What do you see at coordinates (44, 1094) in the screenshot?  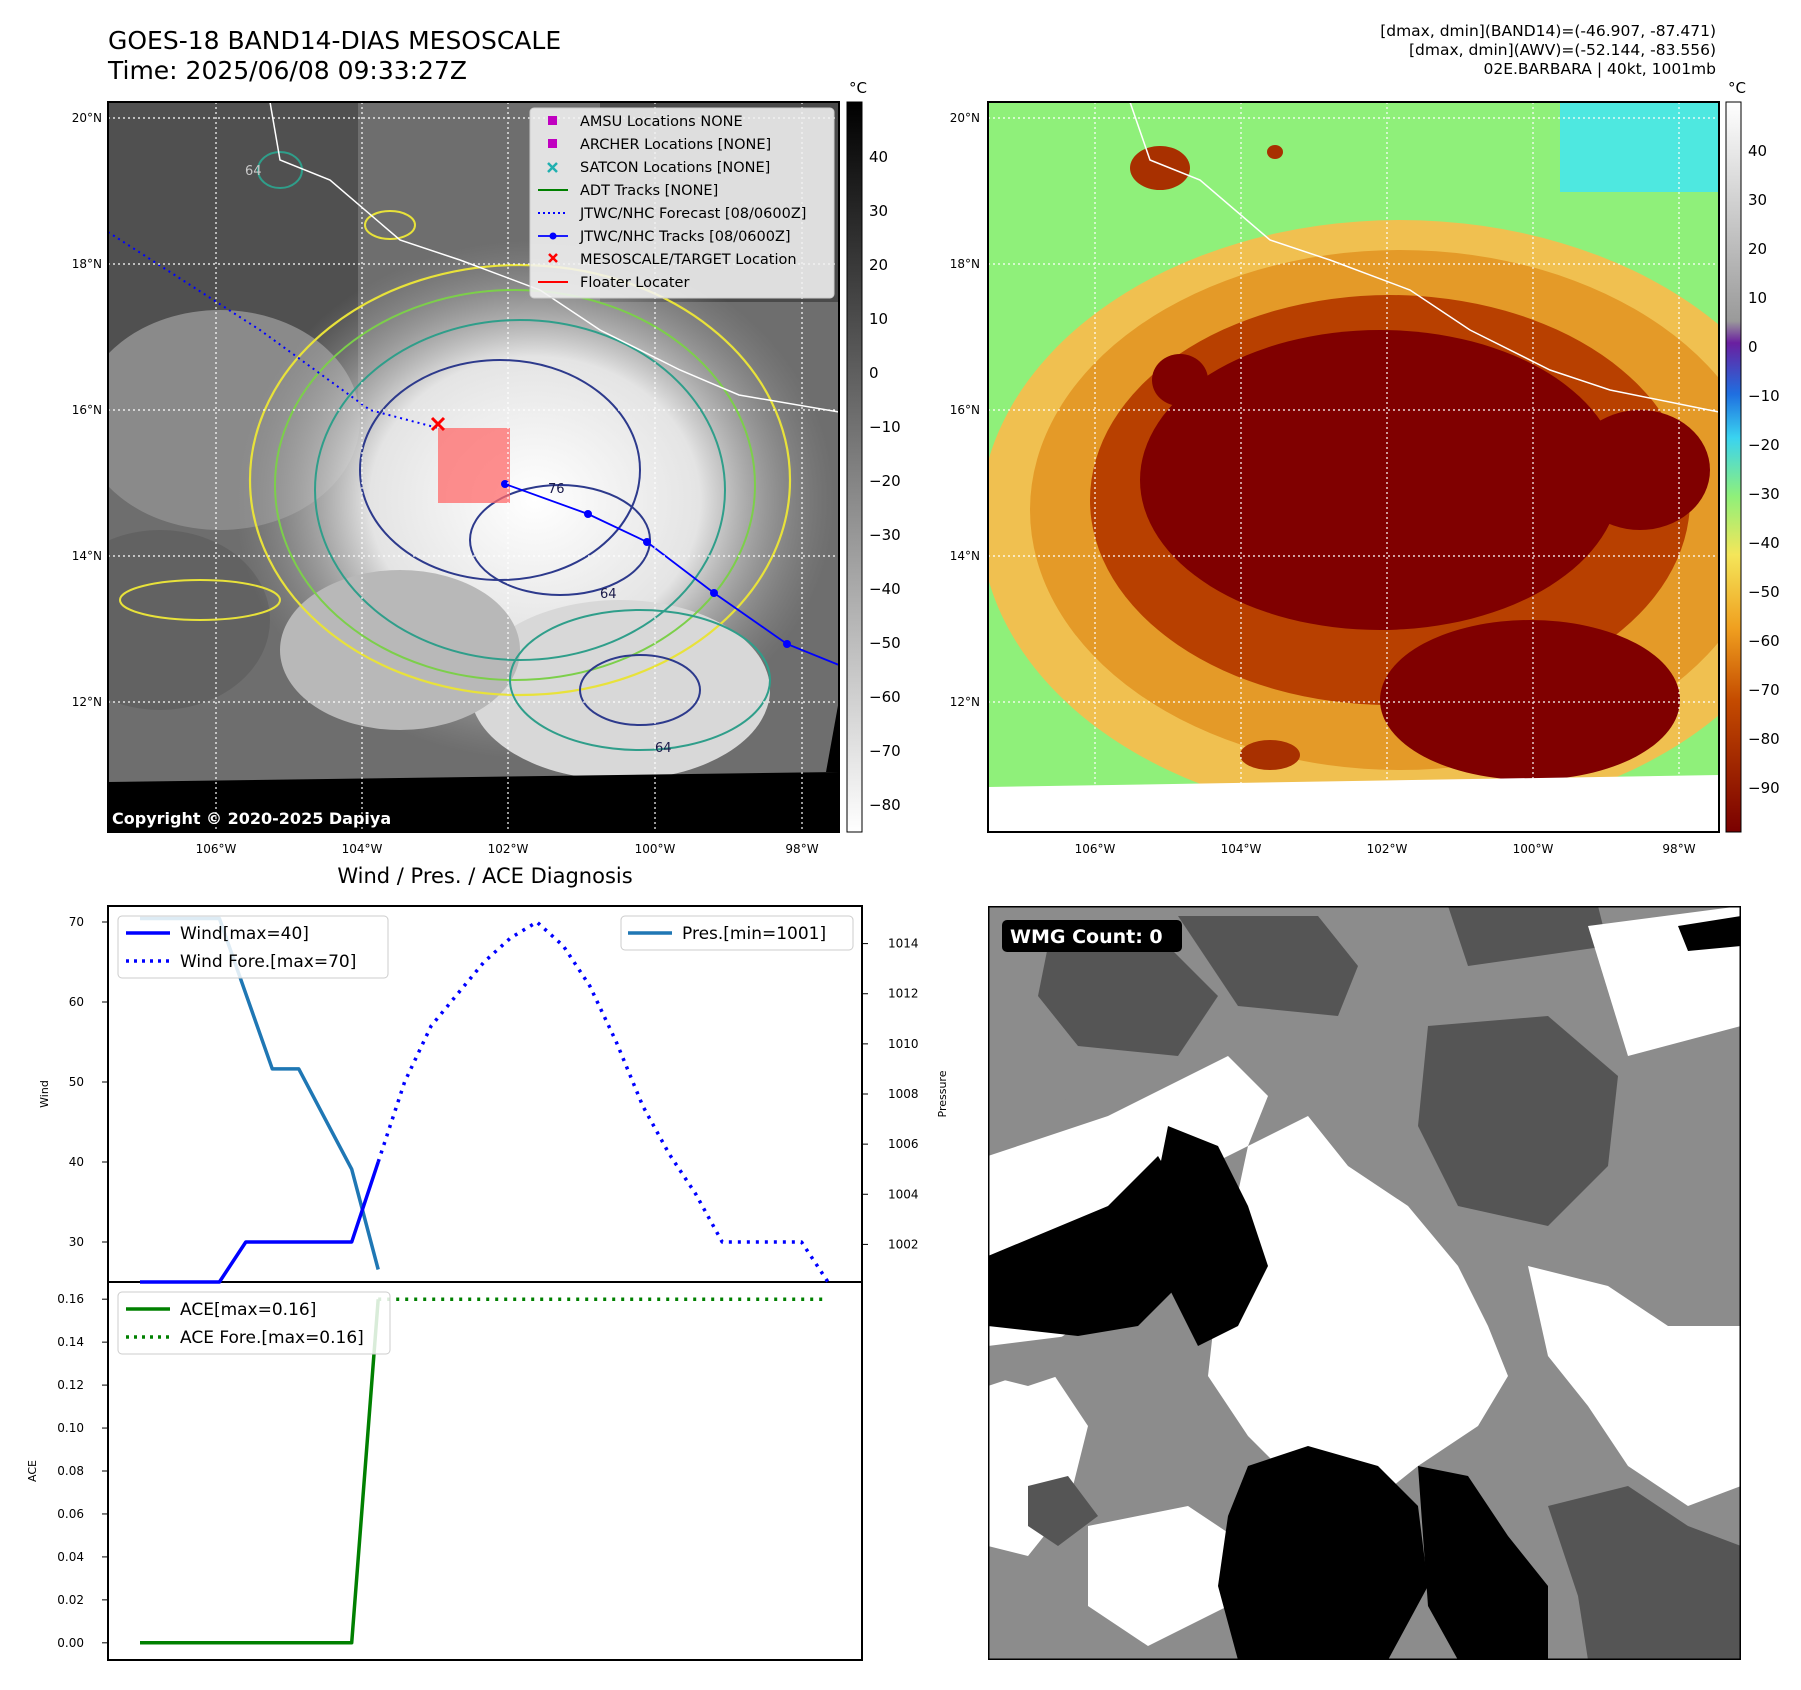 I see `wind-axis-label: Wind` at bounding box center [44, 1094].